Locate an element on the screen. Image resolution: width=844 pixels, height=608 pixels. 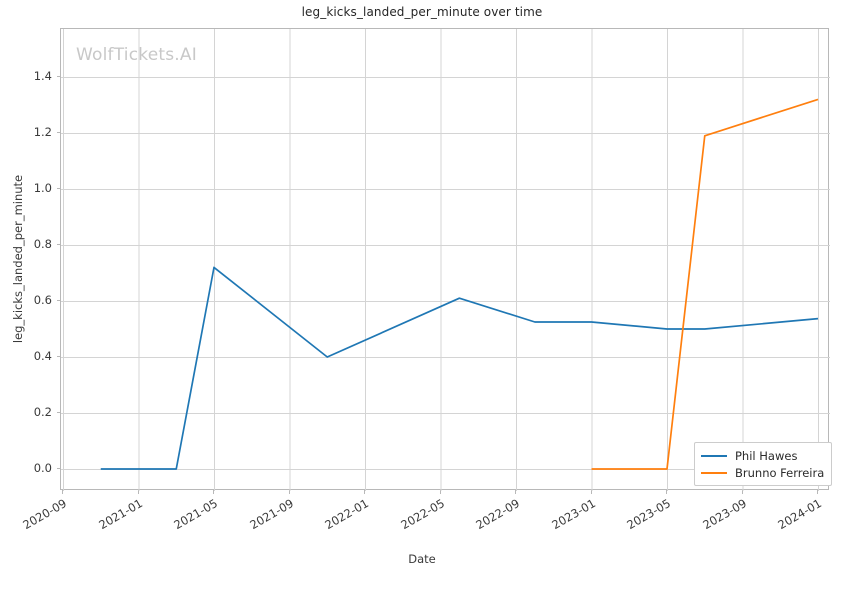
legend-label: Phil Hawes is located at coordinates (766, 455).